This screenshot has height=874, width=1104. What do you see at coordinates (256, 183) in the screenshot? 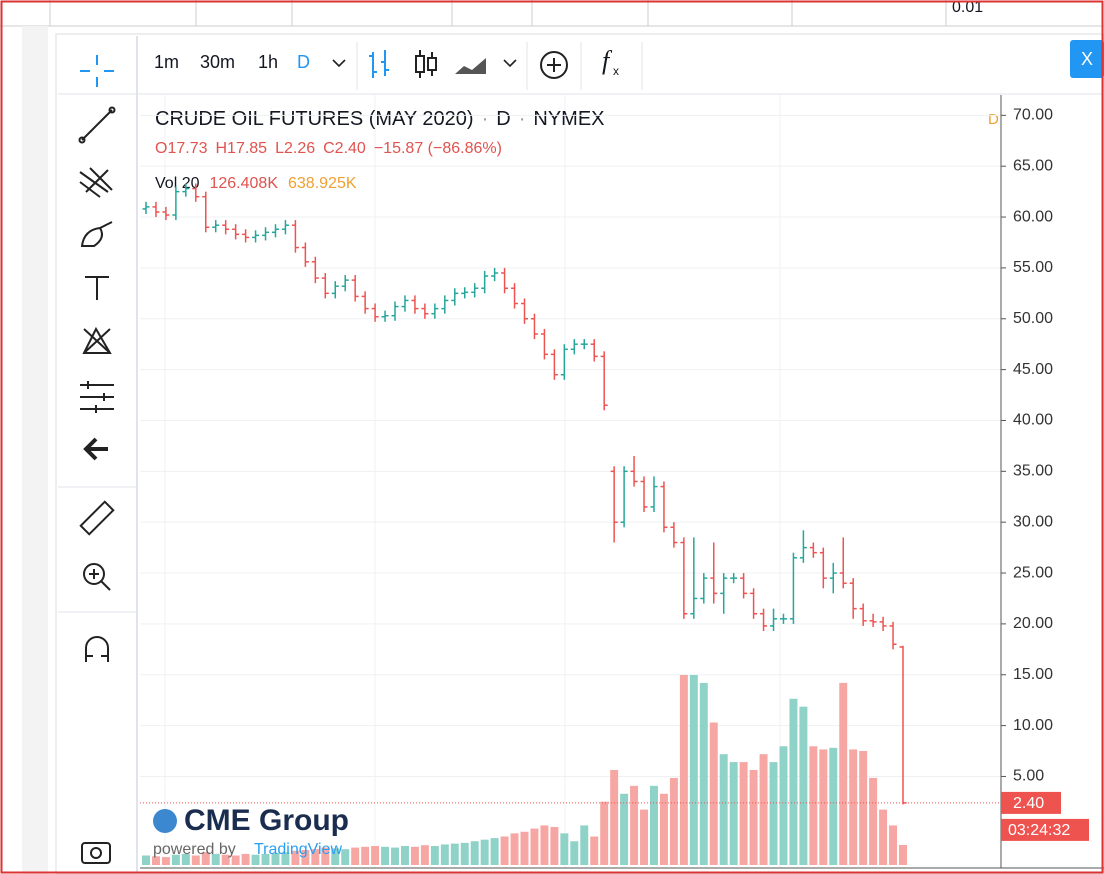
I see `volume-legend: Vol 20 126.408K 638.925K` at bounding box center [256, 183].